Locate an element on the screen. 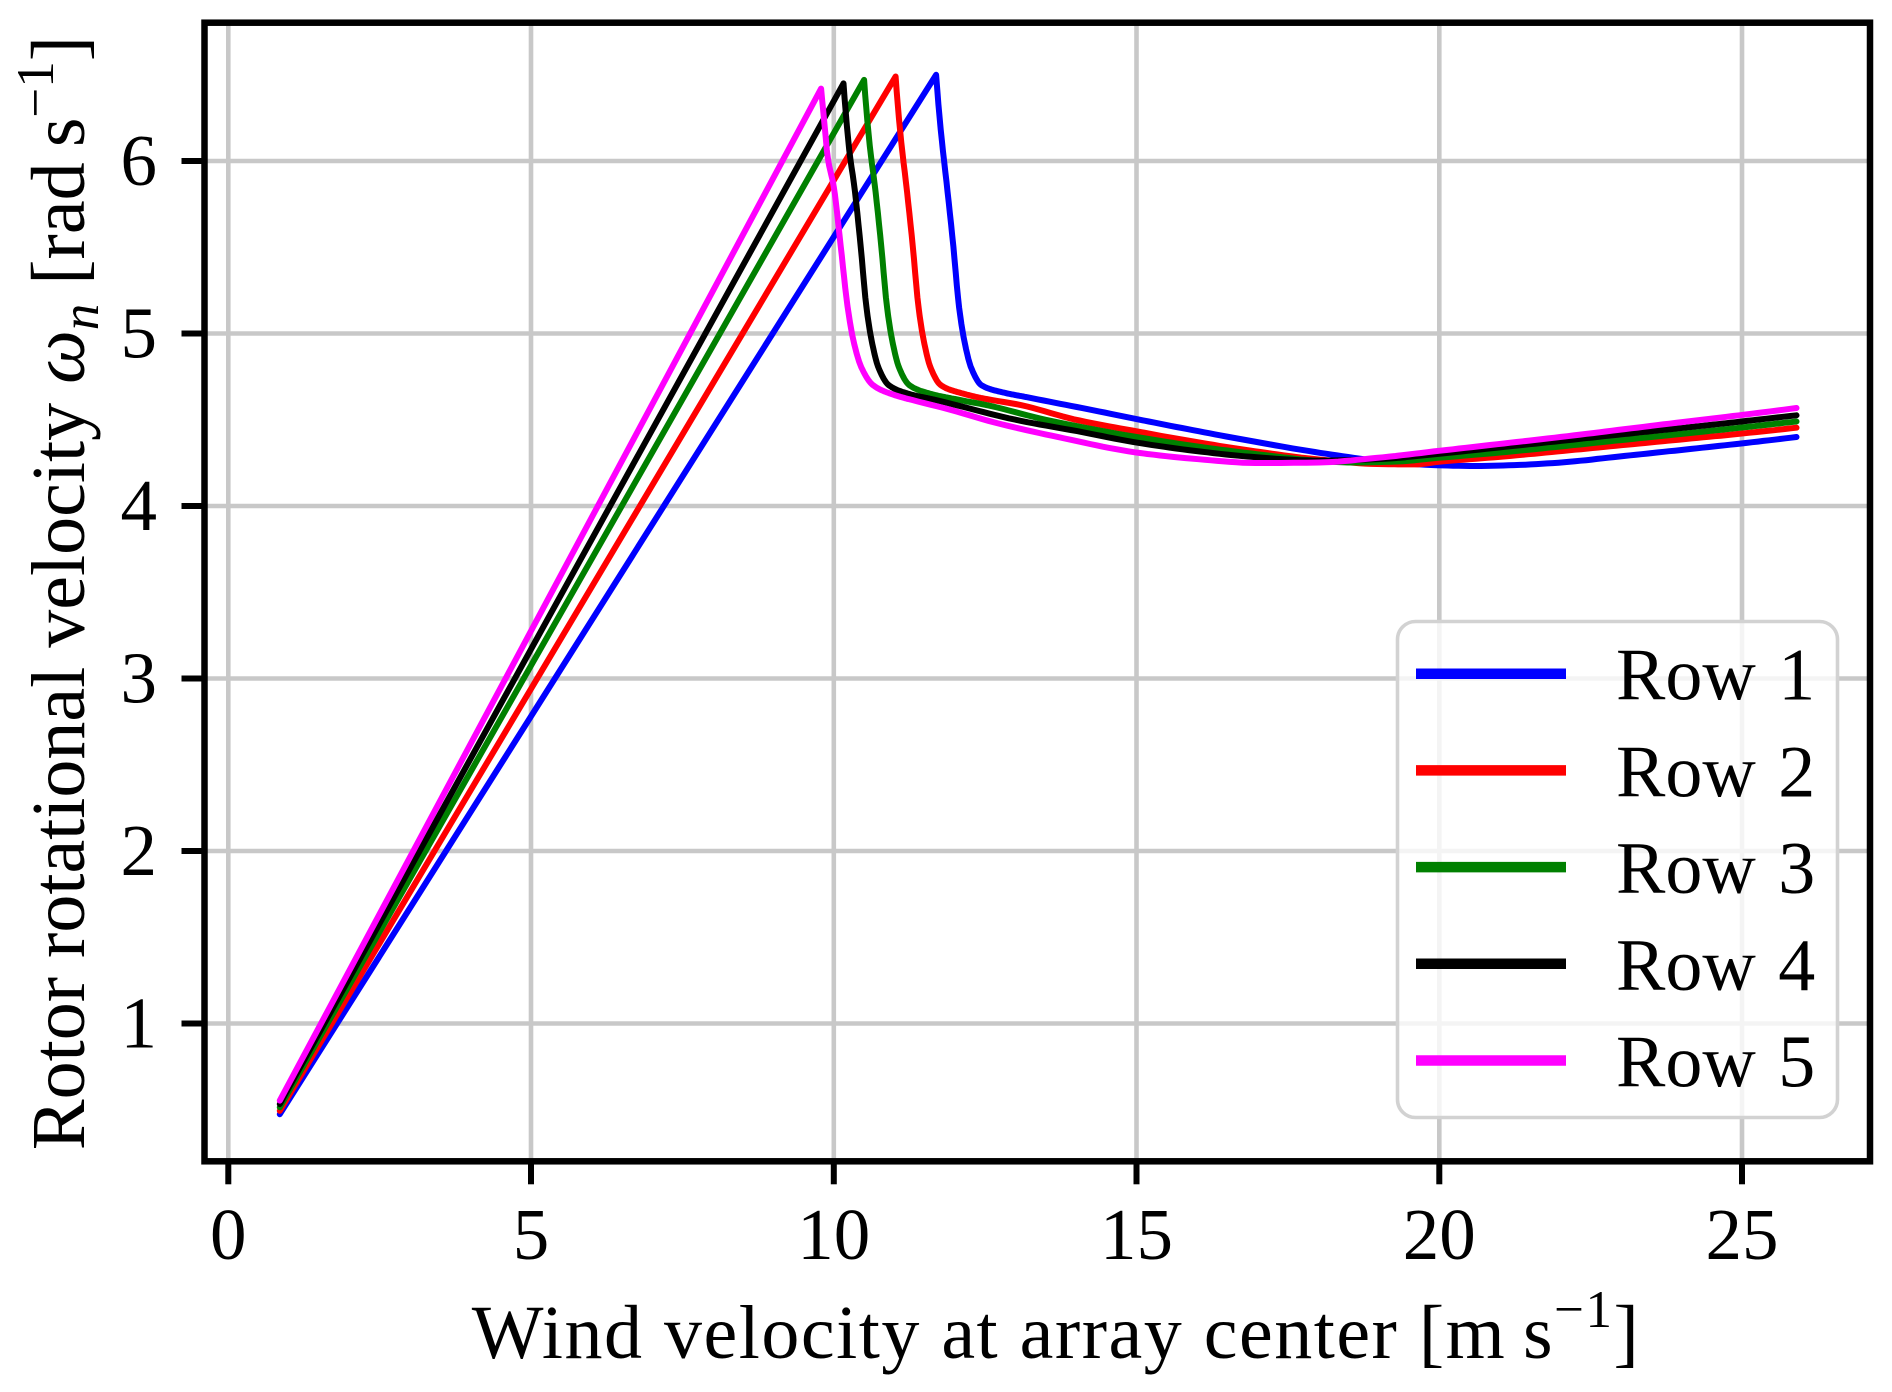 This screenshot has width=1892, height=1392. svg-text: Row 5 is located at coordinates (1715, 1063).